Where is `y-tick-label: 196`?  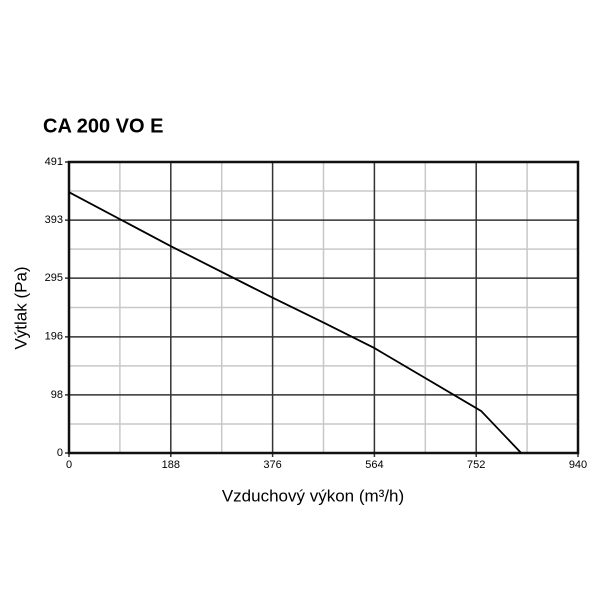
y-tick-label: 196 is located at coordinates (54, 337).